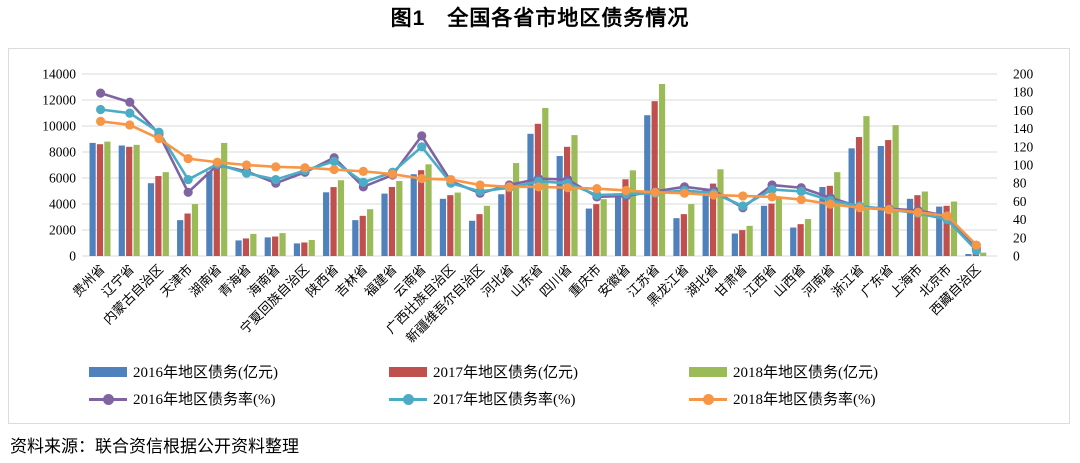  I want to click on legend-label: 2017年地区债务率(%), so click(504, 400).